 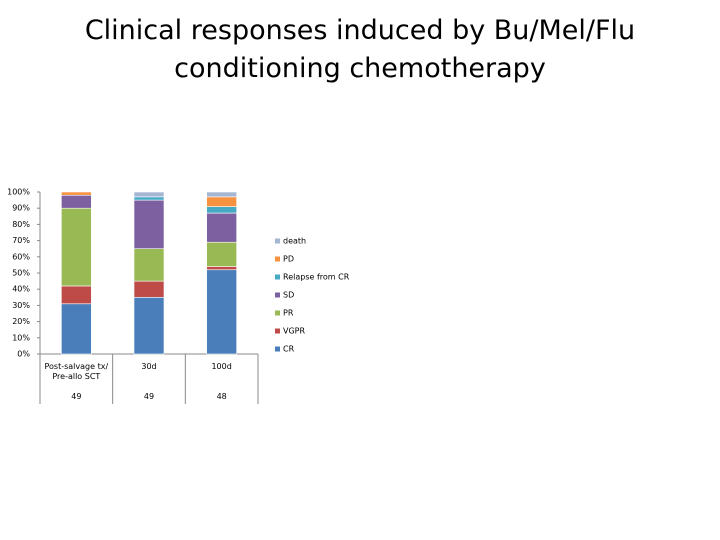 What do you see at coordinates (21, 273) in the screenshot?
I see `y-tick-label: 50%` at bounding box center [21, 273].